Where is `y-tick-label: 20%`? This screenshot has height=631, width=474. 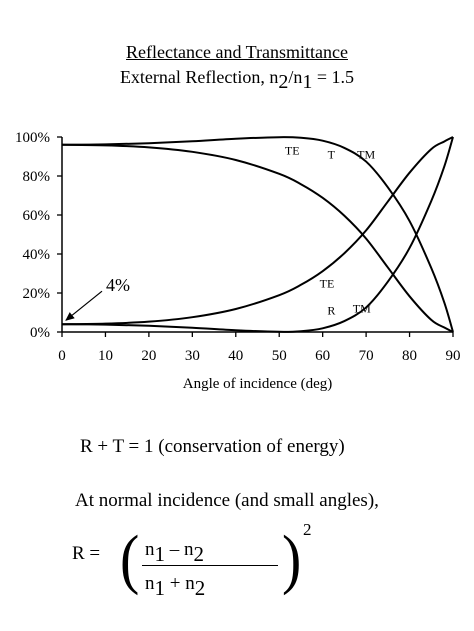
y-tick-label: 20% is located at coordinates (37, 294).